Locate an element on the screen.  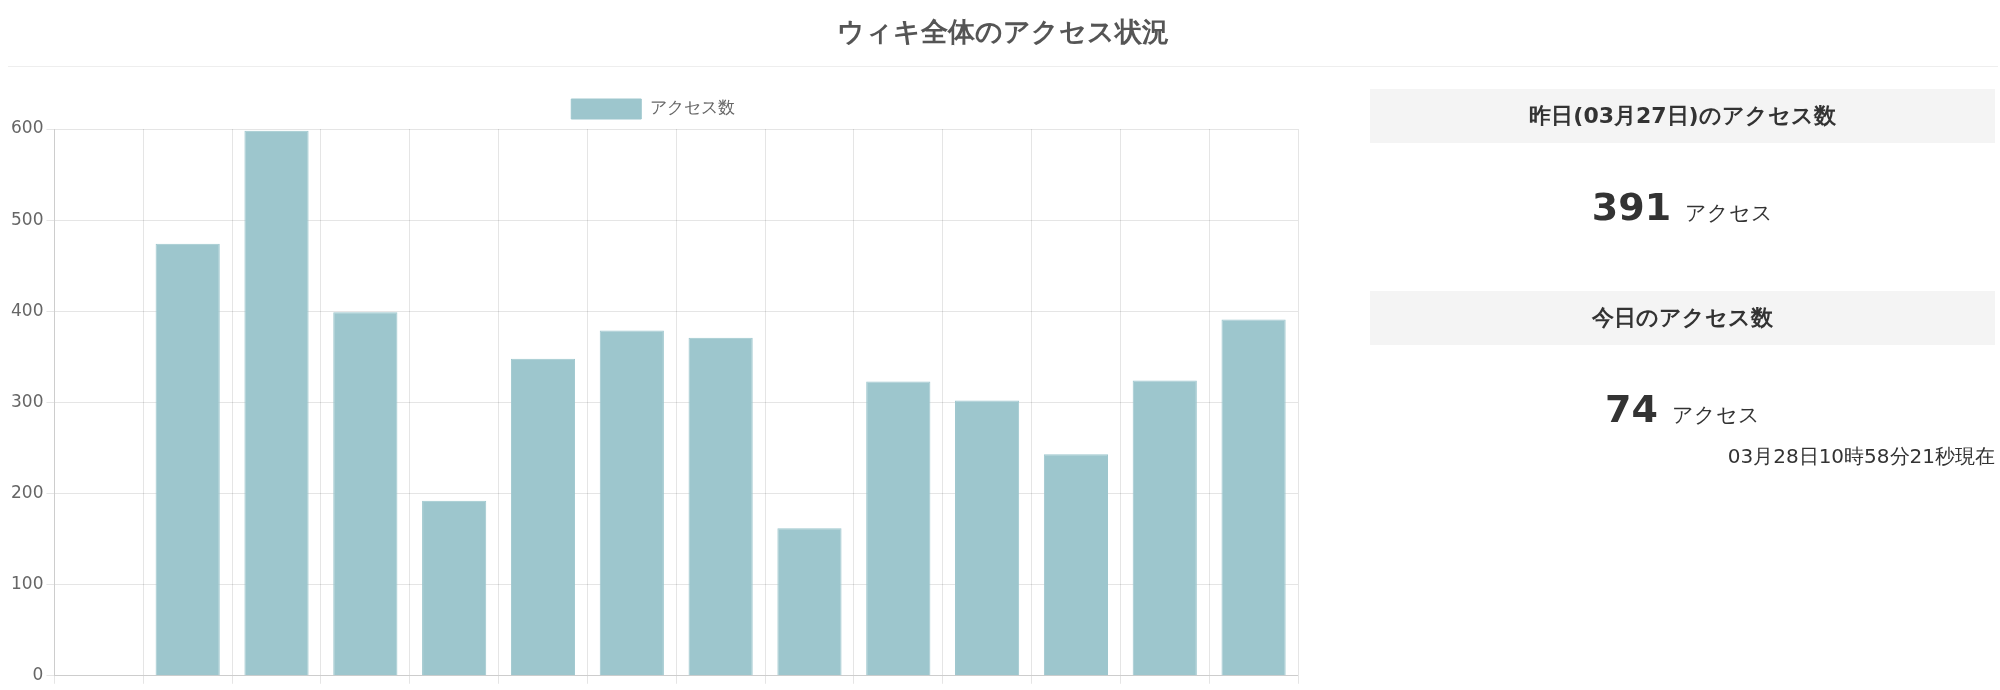
y-tick-label: 200 is located at coordinates (27, 491).